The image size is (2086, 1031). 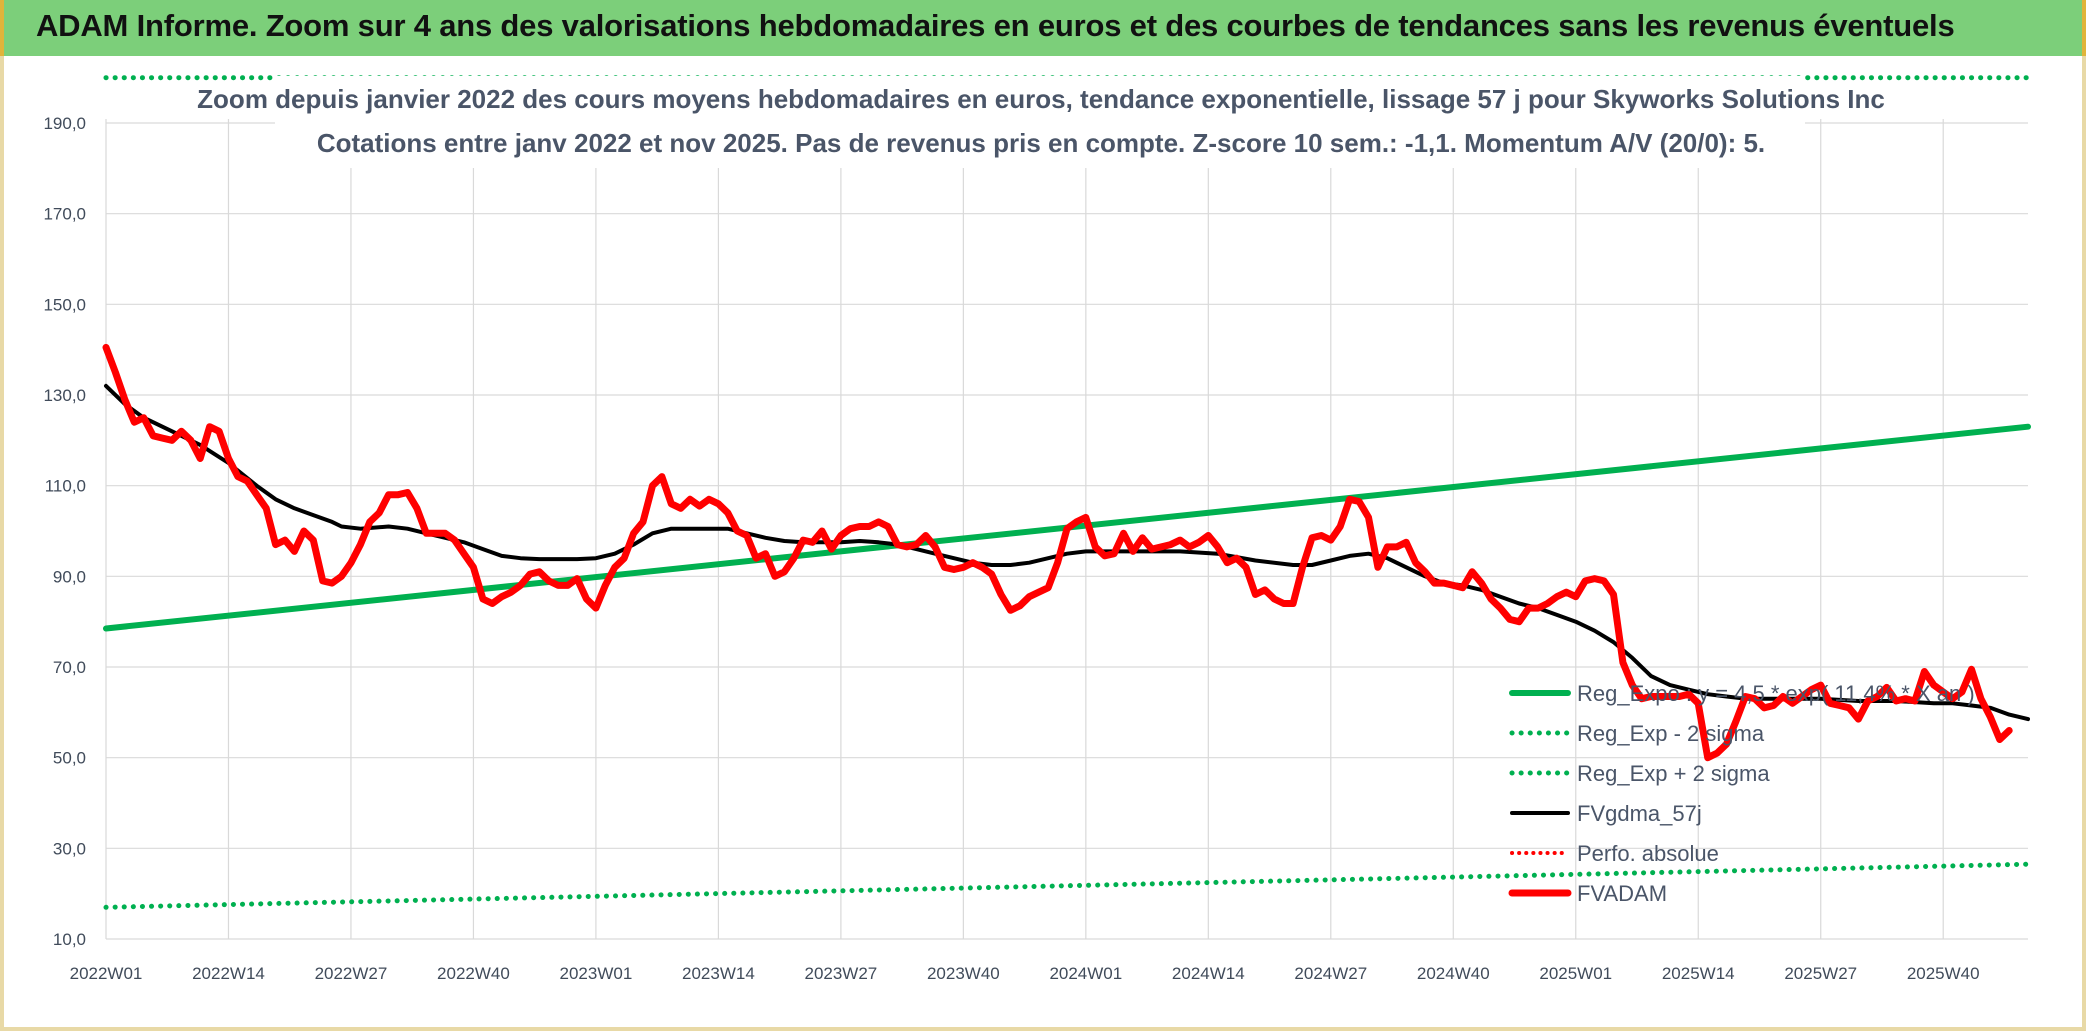 What do you see at coordinates (1671, 733) in the screenshot?
I see `legend-label: Reg_Exp - 2 sigma` at bounding box center [1671, 733].